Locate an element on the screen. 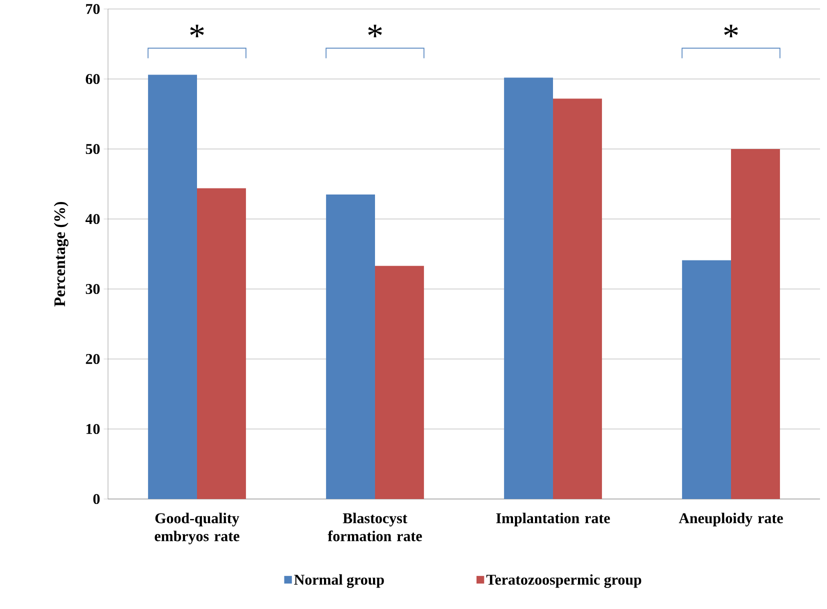 The height and width of the screenshot is (609, 827). y-tick-label: 50 is located at coordinates (93, 149).